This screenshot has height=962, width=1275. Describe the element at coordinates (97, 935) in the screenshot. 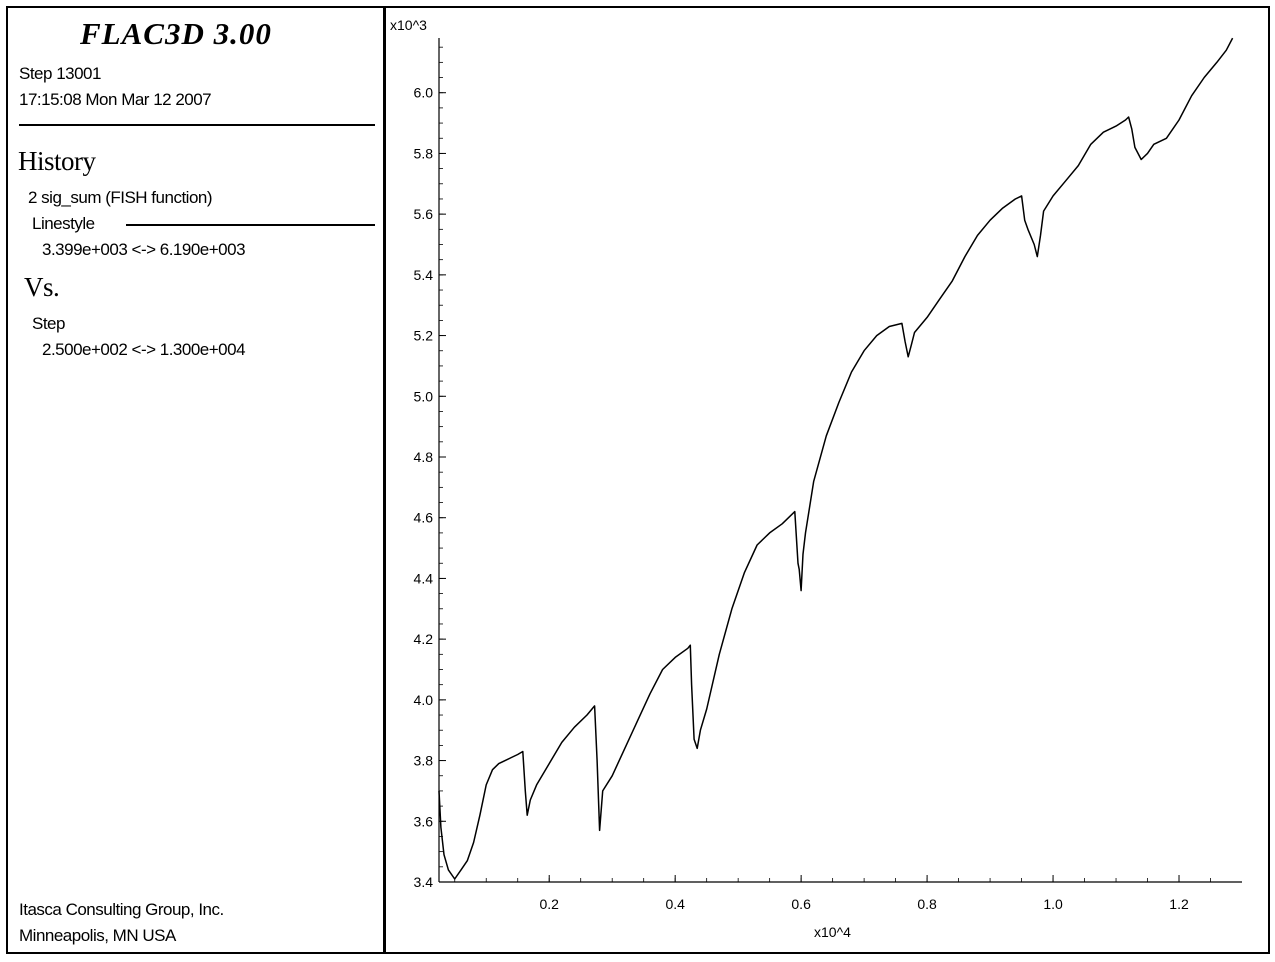

I see `location-label: Minneapolis, MN USA` at that location.